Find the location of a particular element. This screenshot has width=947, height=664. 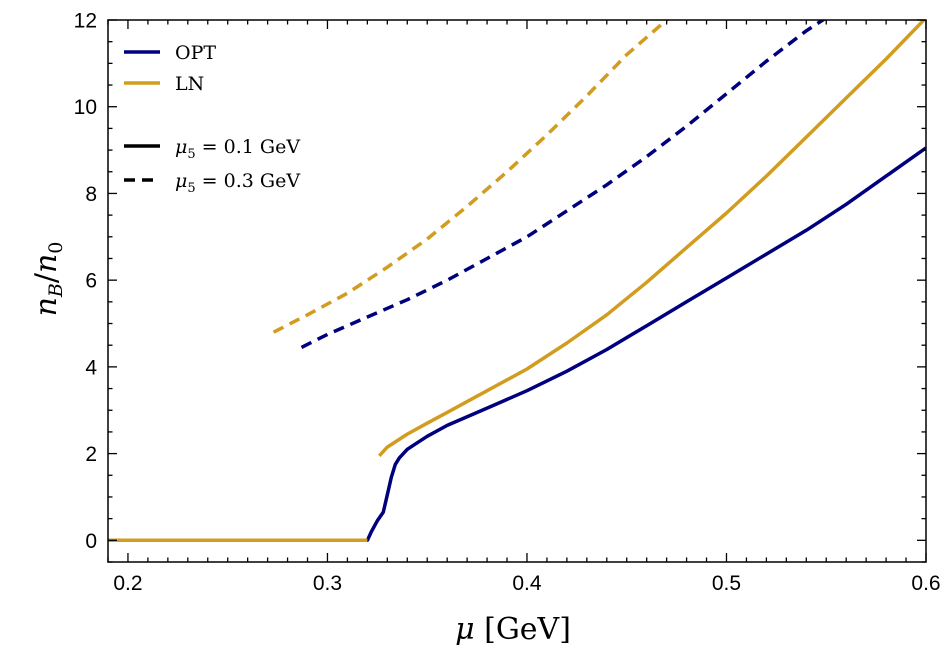

y-tick-label: 6 is located at coordinates (91, 281).